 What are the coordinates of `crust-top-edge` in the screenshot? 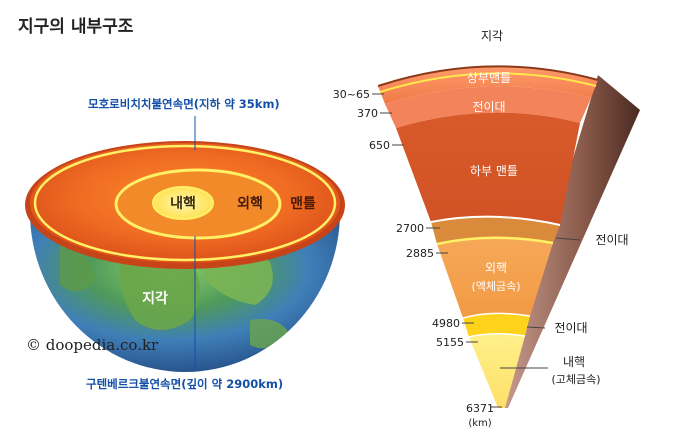 It's located at (488, 76).